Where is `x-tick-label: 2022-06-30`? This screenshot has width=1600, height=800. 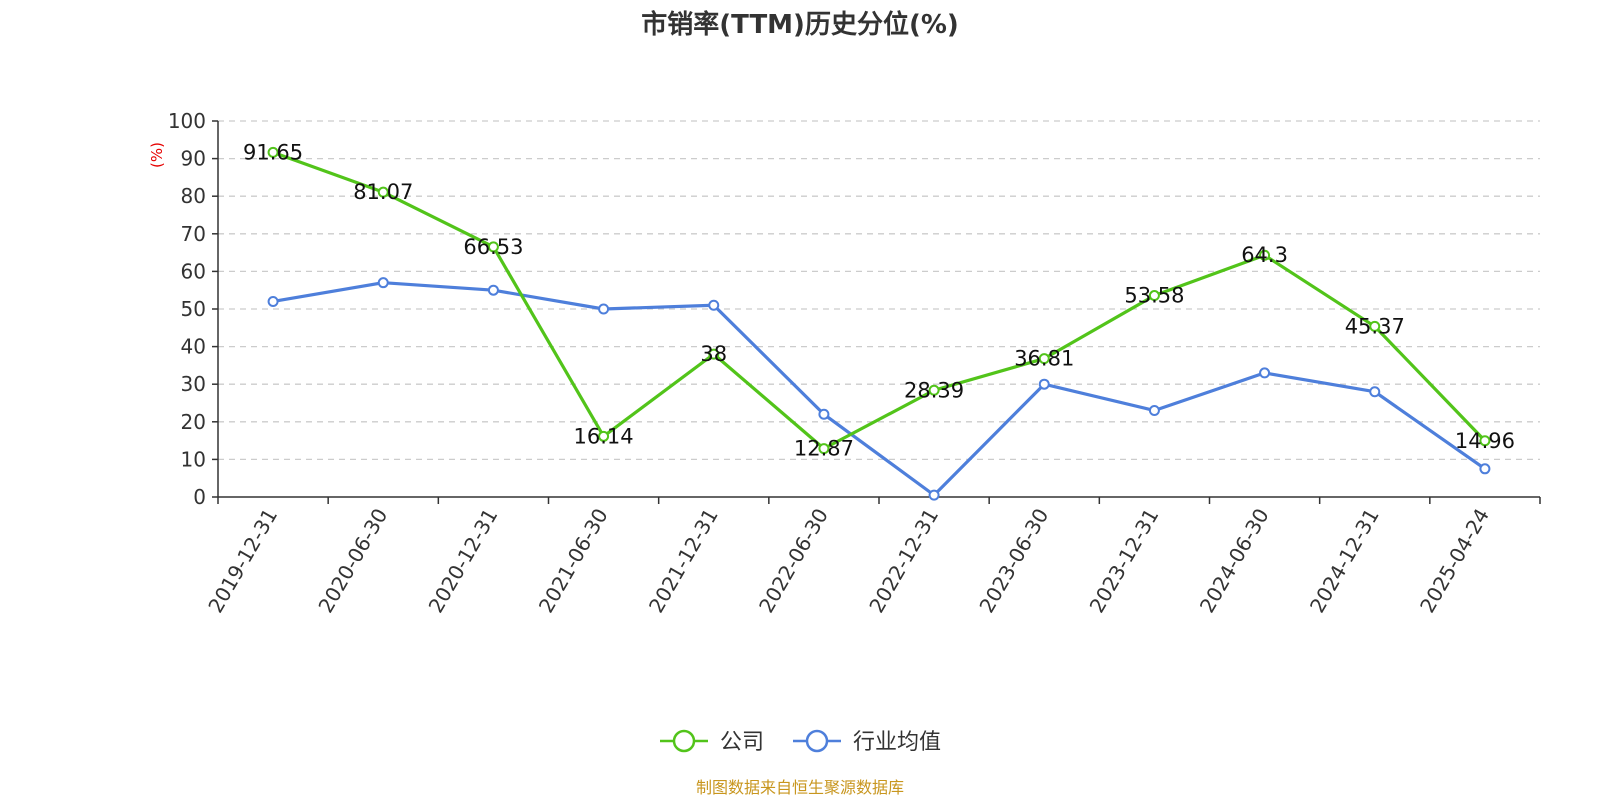 x-tick-label: 2022-06-30 is located at coordinates (793, 560).